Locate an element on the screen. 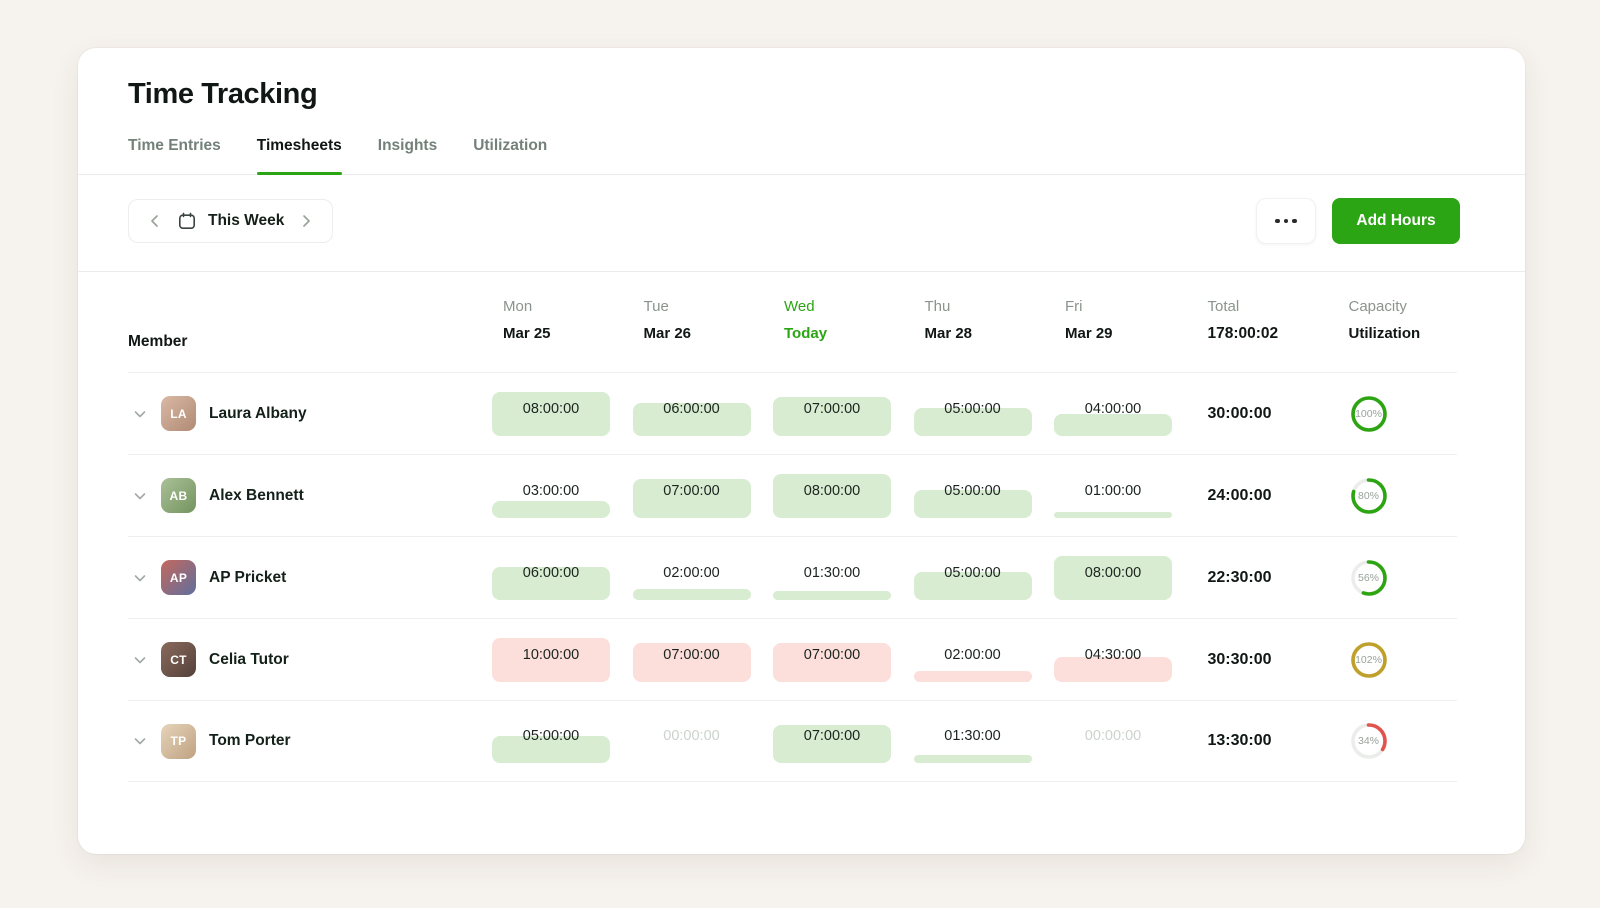  column-header-tue: Tue Mar 26 is located at coordinates (703, 322).